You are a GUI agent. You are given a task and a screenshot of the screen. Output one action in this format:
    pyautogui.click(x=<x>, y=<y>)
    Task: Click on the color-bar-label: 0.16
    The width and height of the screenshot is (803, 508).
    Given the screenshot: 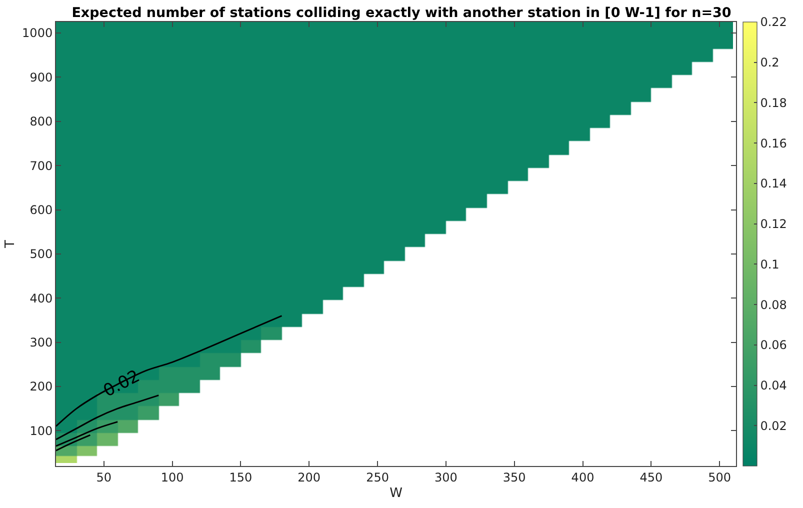 What is the action you would take?
    pyautogui.click(x=773, y=143)
    